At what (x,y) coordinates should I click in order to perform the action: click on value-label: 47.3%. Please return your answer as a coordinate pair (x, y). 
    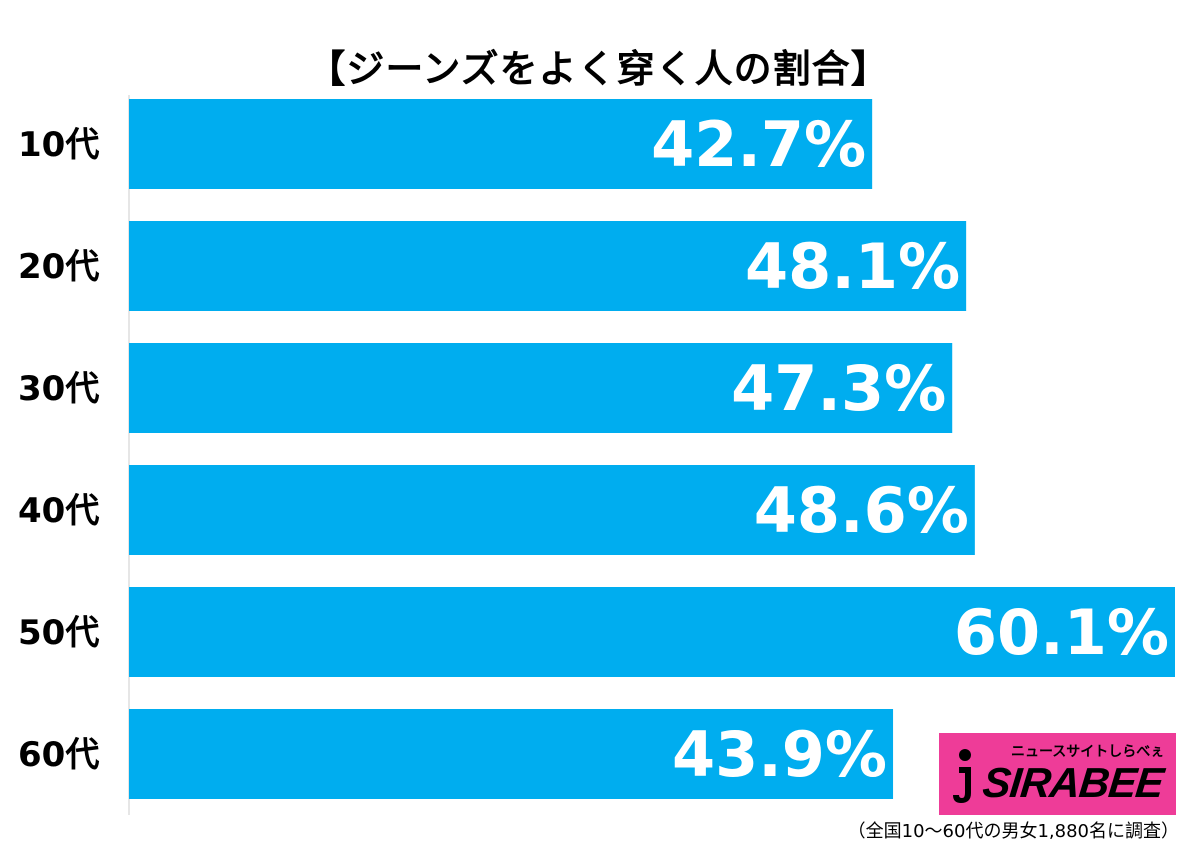
    Looking at the image, I should click on (838, 388).